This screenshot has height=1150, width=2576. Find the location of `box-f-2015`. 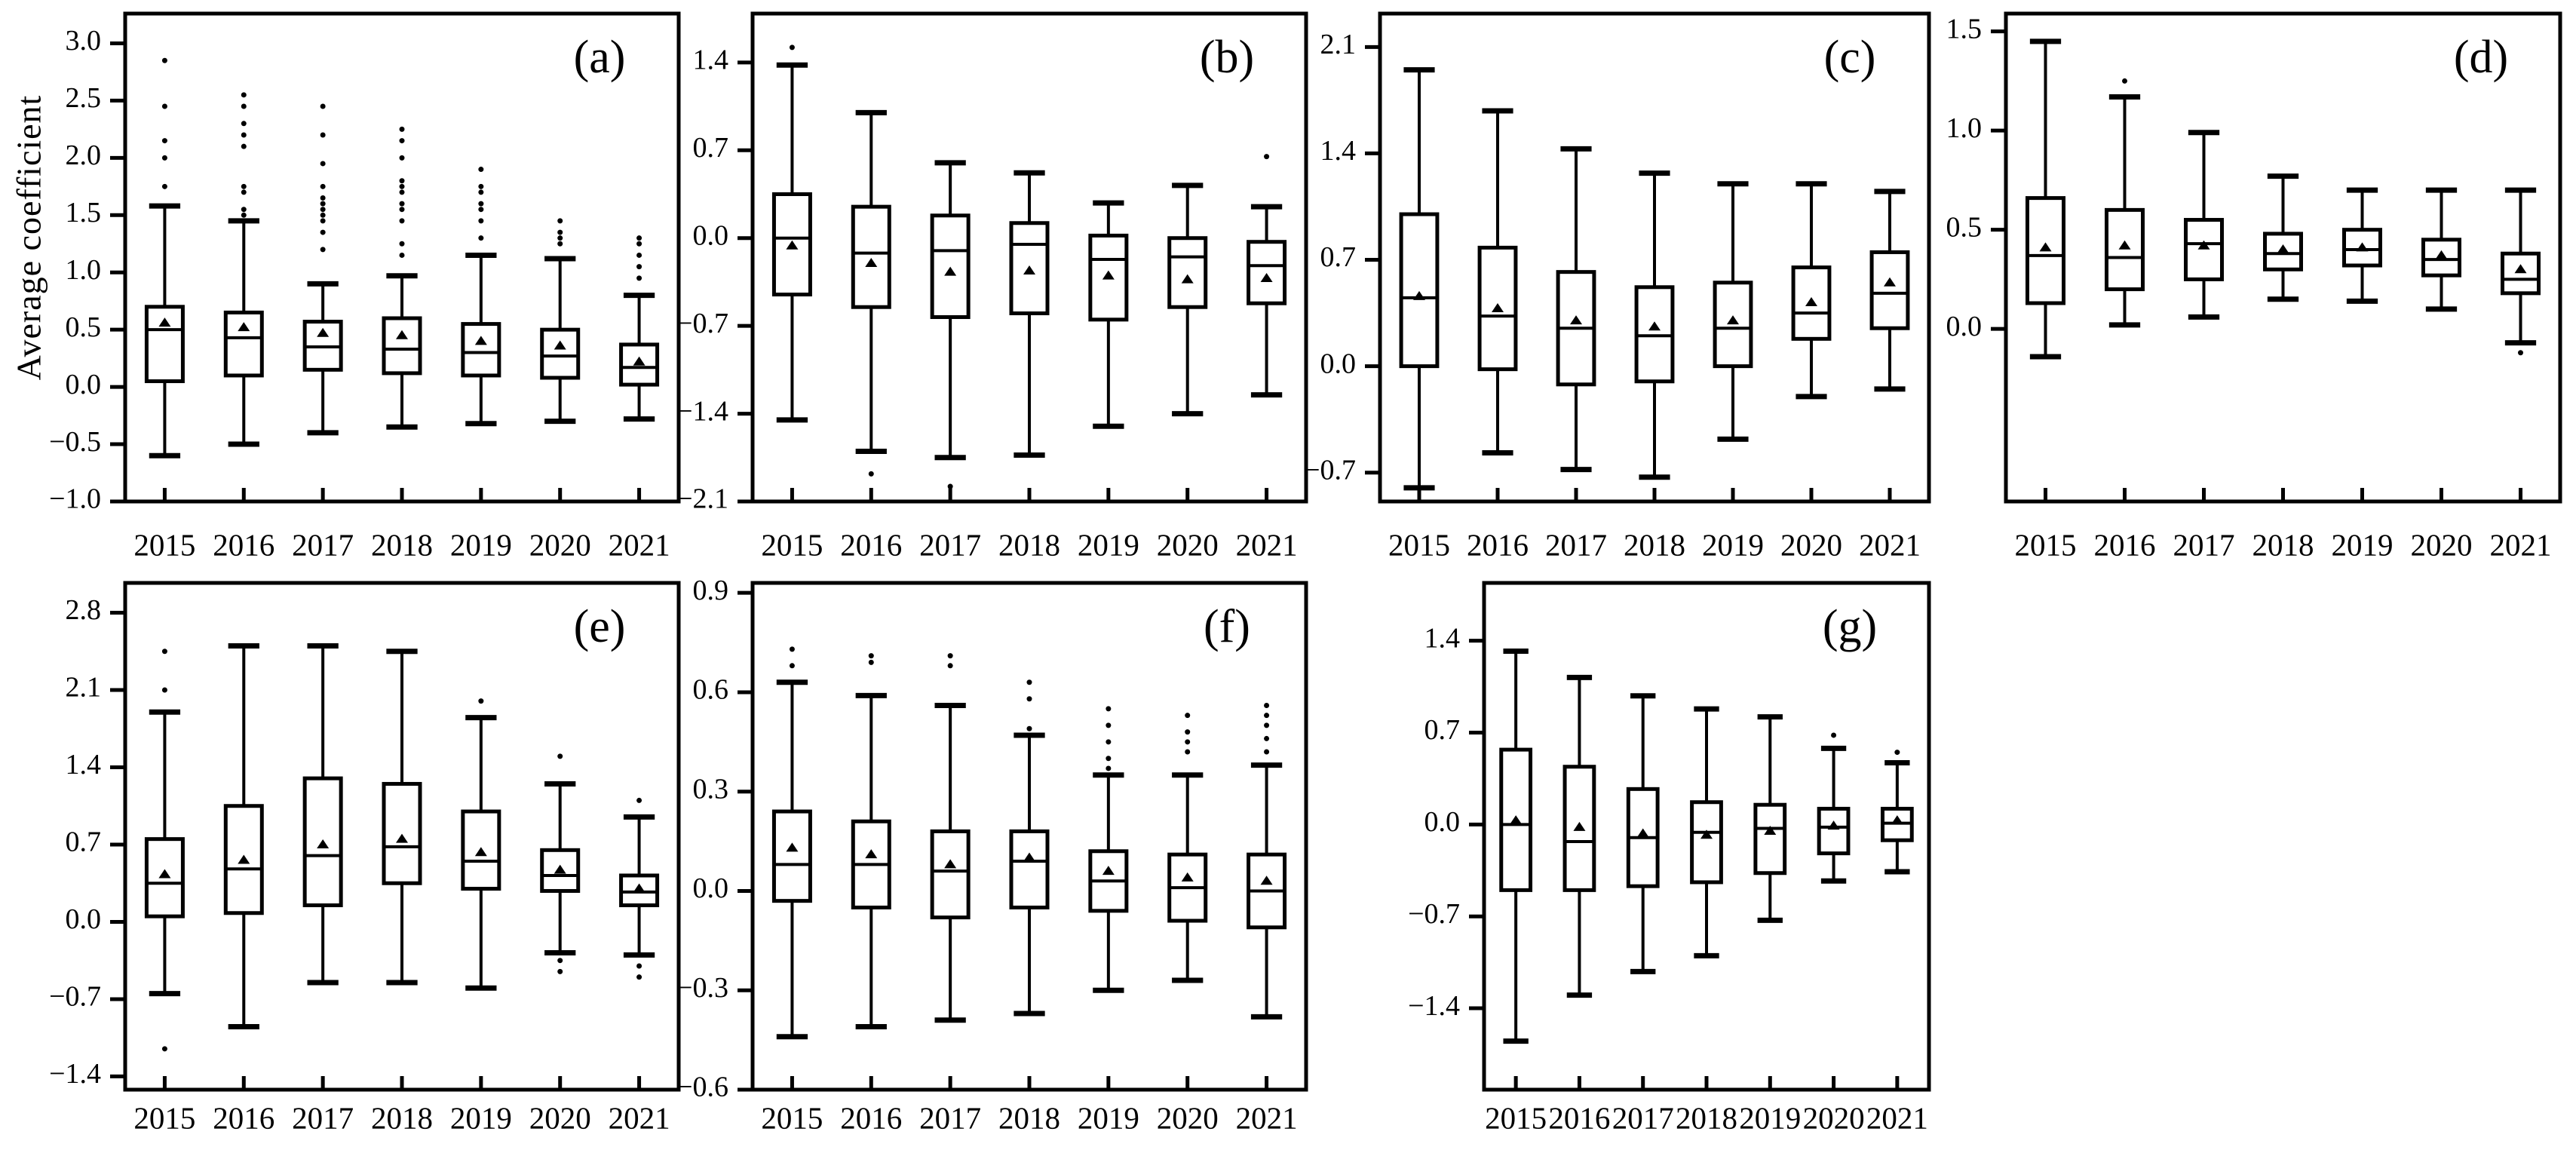

box-f-2015 is located at coordinates (791, 843).